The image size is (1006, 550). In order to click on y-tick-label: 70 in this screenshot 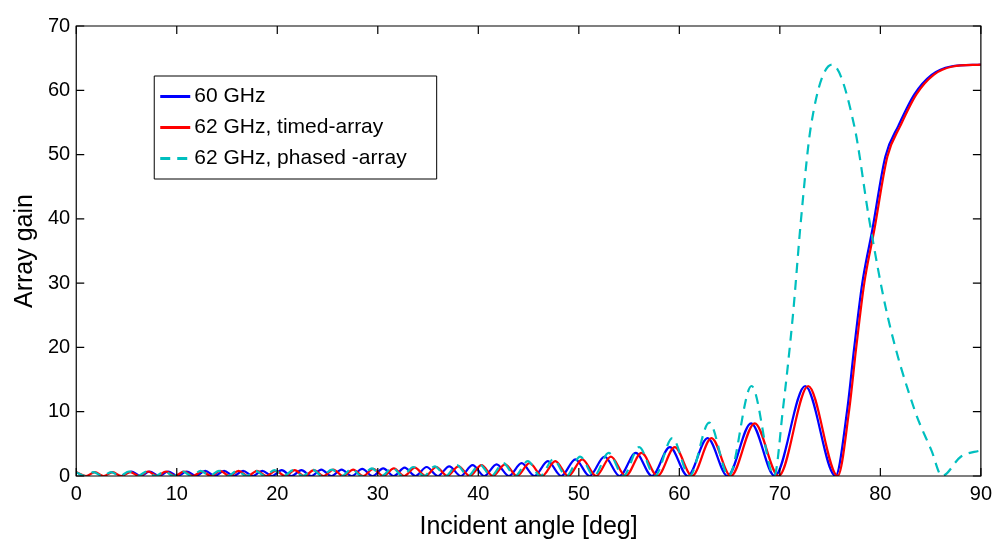, I will do `click(59, 24)`.